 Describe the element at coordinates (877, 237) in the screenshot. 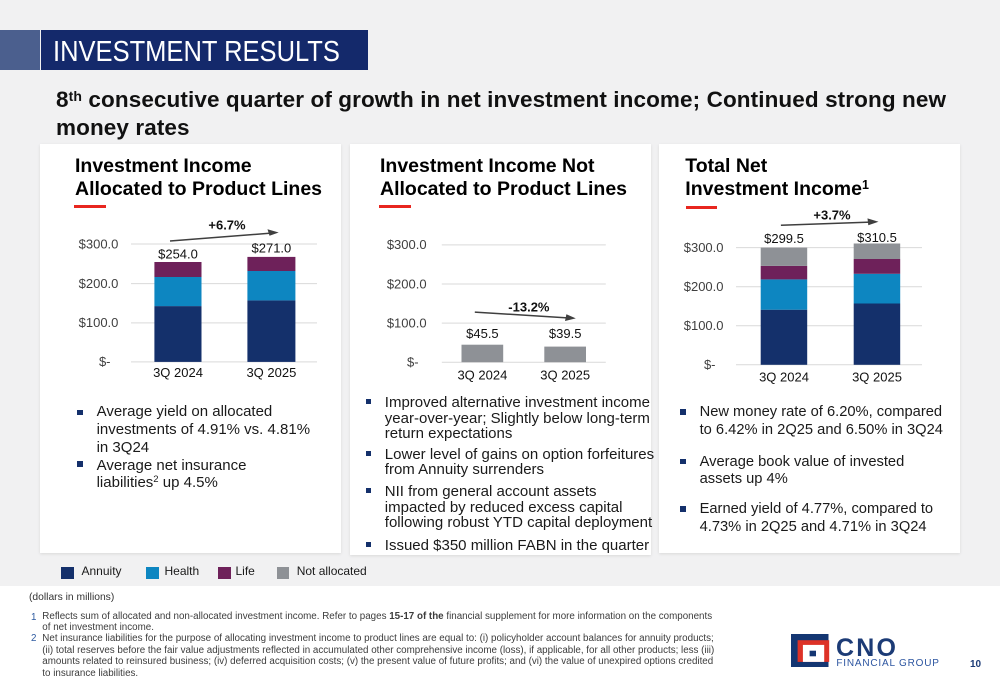

I see `svg-text: $310.5` at that location.